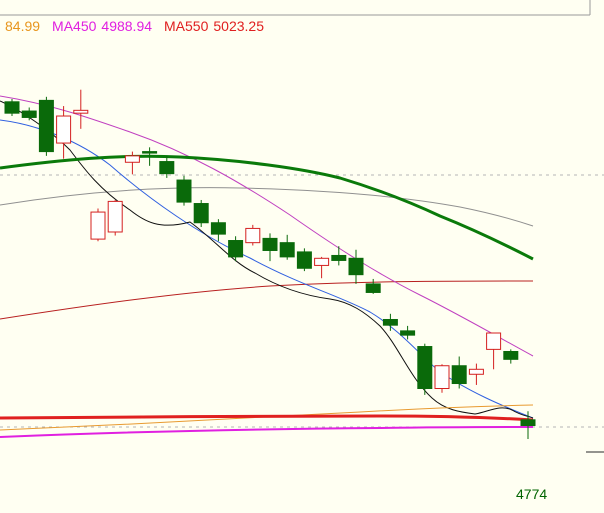 Image resolution: width=604 pixels, height=513 pixels. I want to click on ma-curve-orange, so click(267, 417).